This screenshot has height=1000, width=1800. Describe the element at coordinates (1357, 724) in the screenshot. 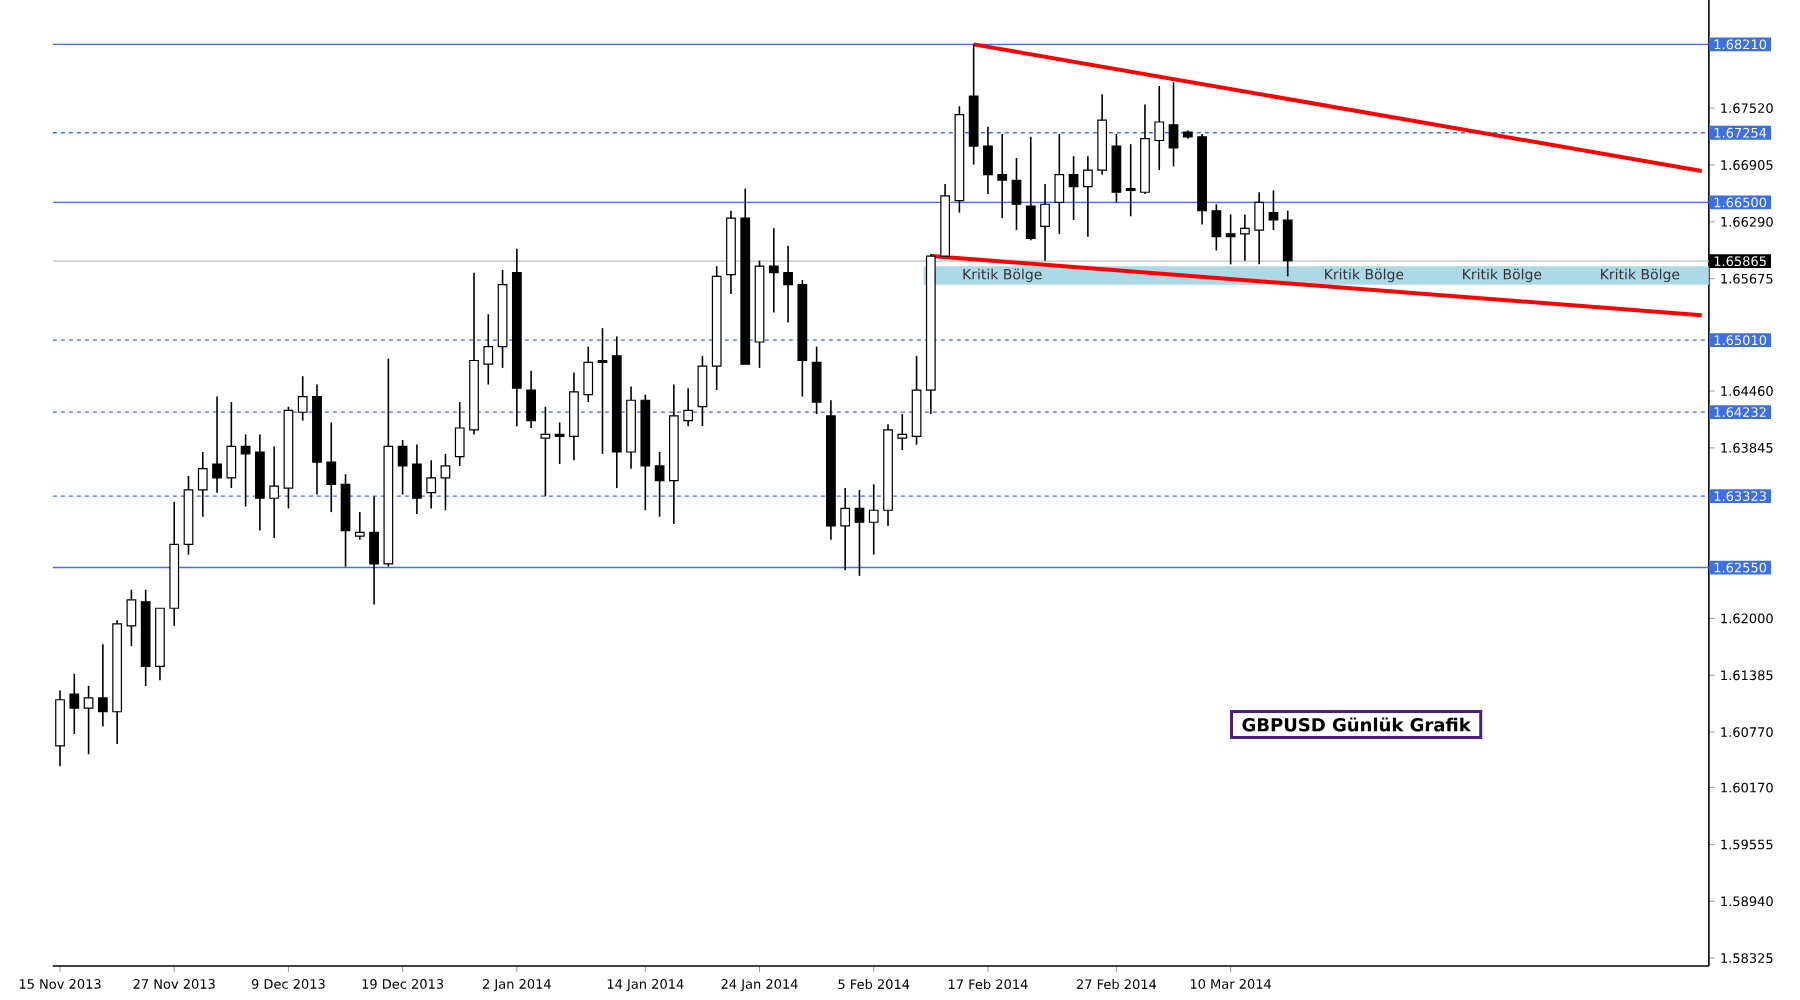

I see `text: GBPUSD Günlük Grafik` at that location.